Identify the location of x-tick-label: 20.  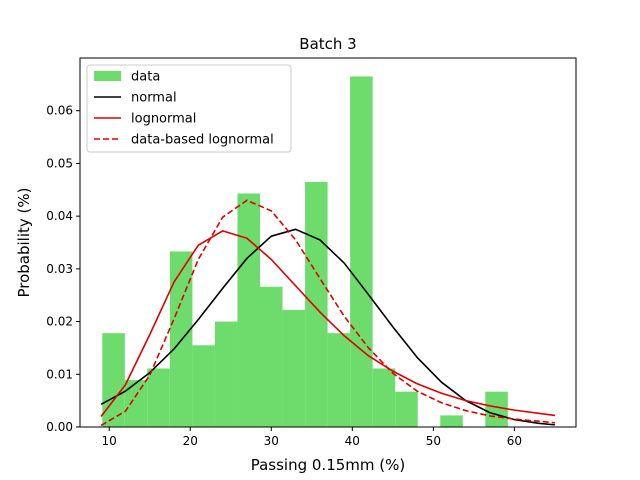
(190, 441).